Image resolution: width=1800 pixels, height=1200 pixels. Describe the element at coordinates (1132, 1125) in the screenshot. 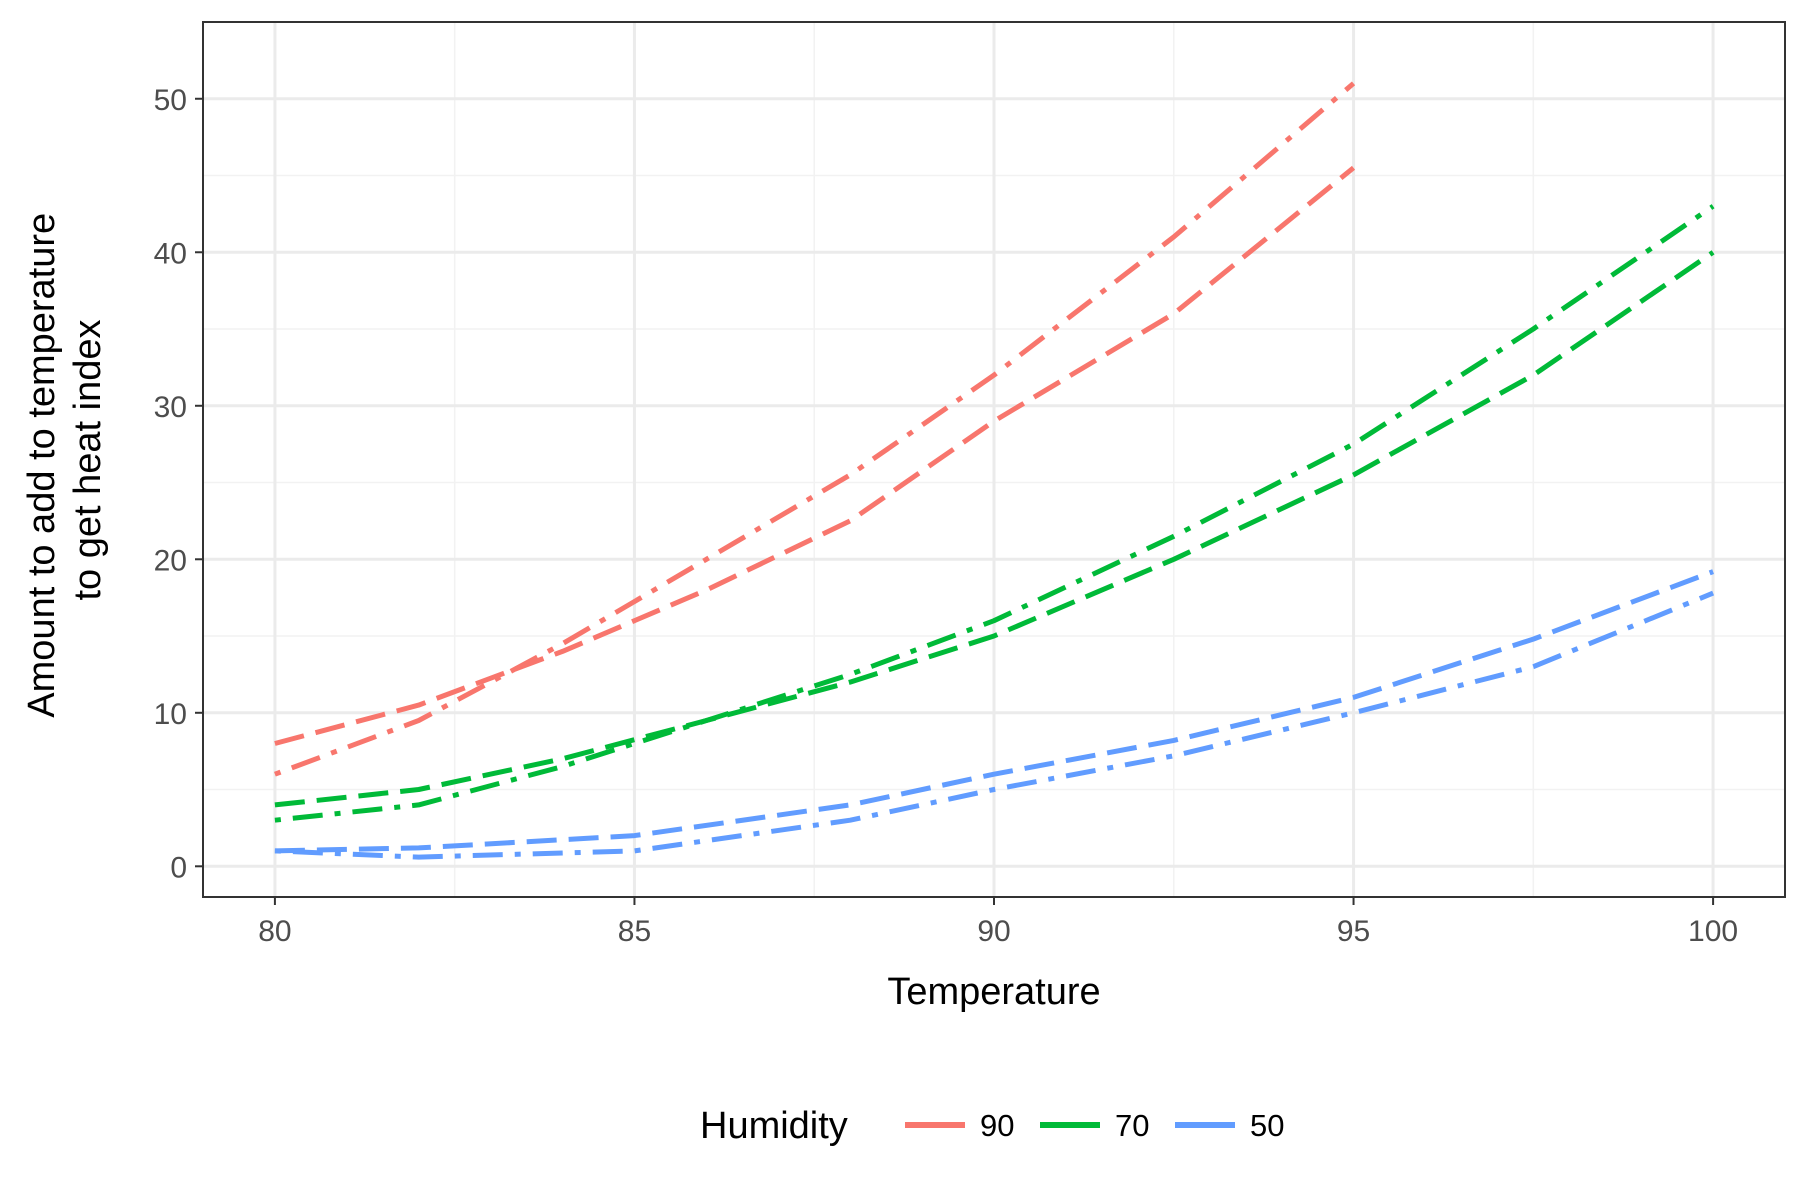

I see `legend-label-70: 70` at that location.